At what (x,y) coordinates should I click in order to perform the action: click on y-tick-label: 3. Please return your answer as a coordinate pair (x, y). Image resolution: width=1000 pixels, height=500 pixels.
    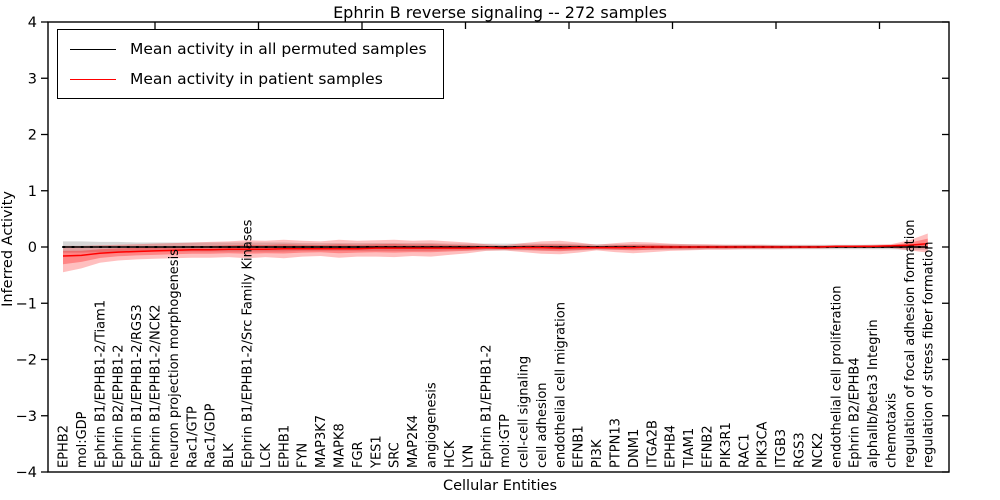
    Looking at the image, I should click on (32, 79).